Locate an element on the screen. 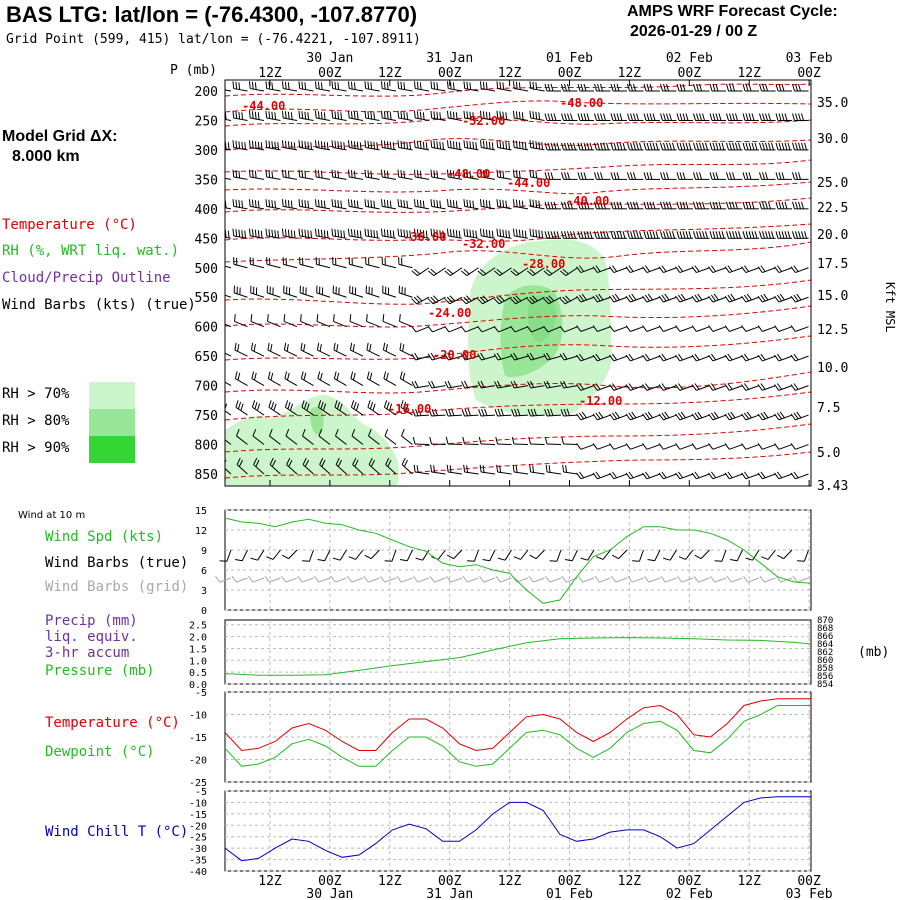 The image size is (900, 900). top-time-tick-label: 12Z is located at coordinates (390, 73).